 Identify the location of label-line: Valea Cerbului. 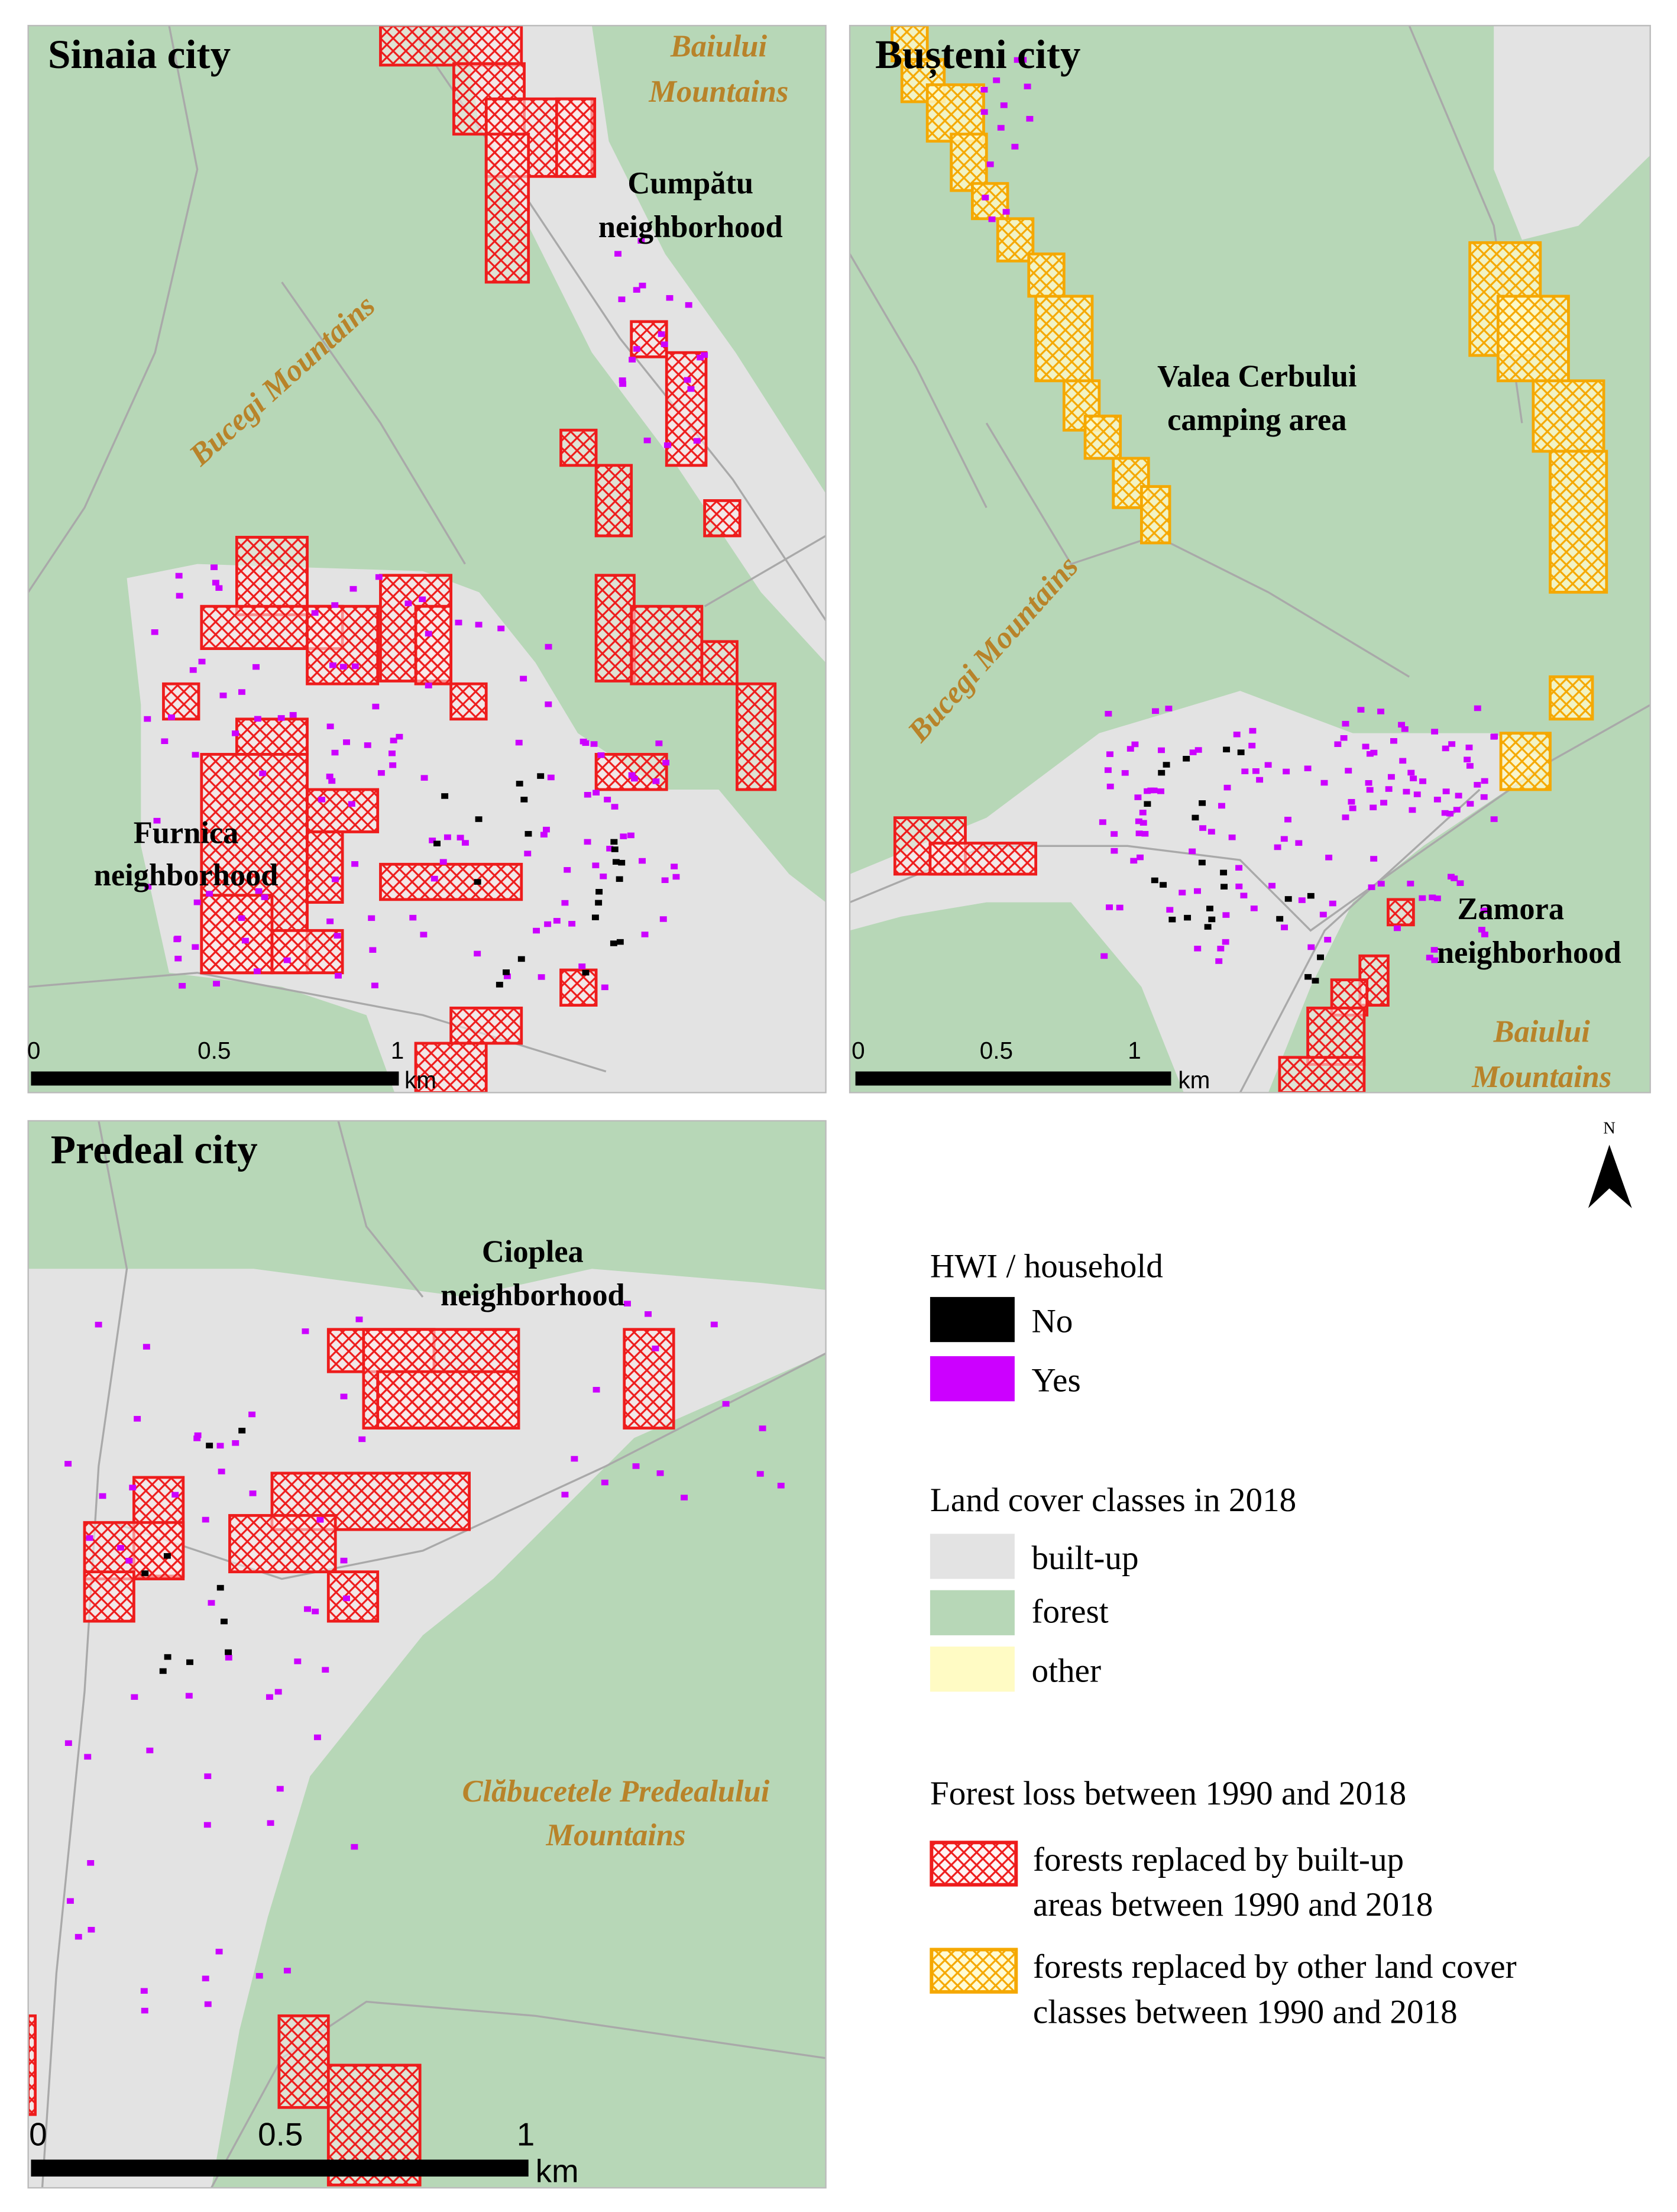
(1257, 376).